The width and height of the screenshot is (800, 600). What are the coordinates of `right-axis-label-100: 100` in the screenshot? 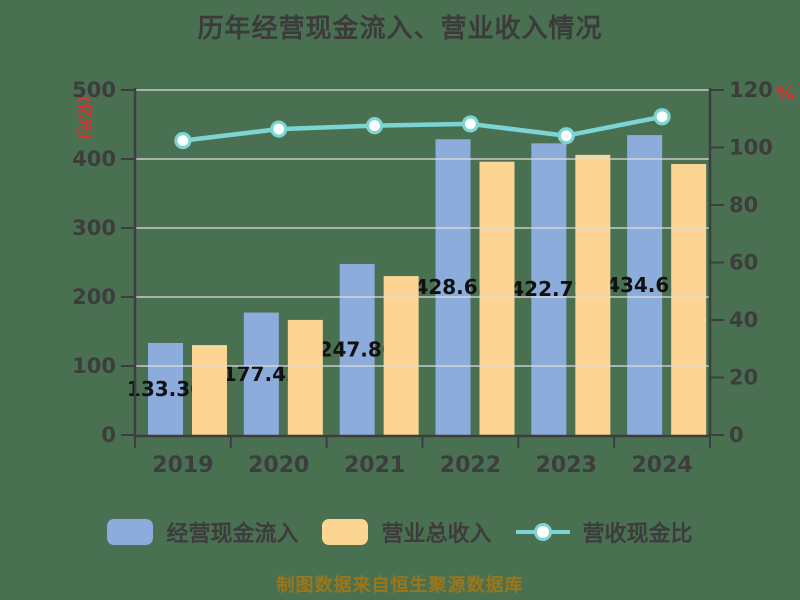 It's located at (751, 148).